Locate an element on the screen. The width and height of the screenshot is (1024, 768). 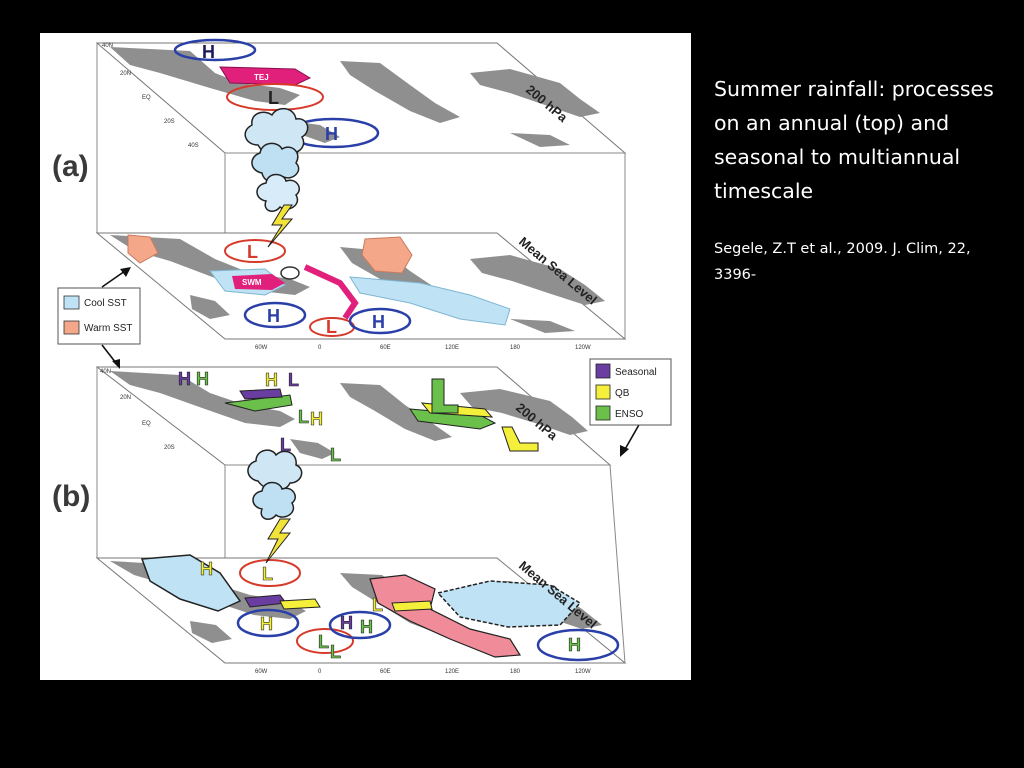
panel-b-lower-high-4: H is located at coordinates (366, 627).